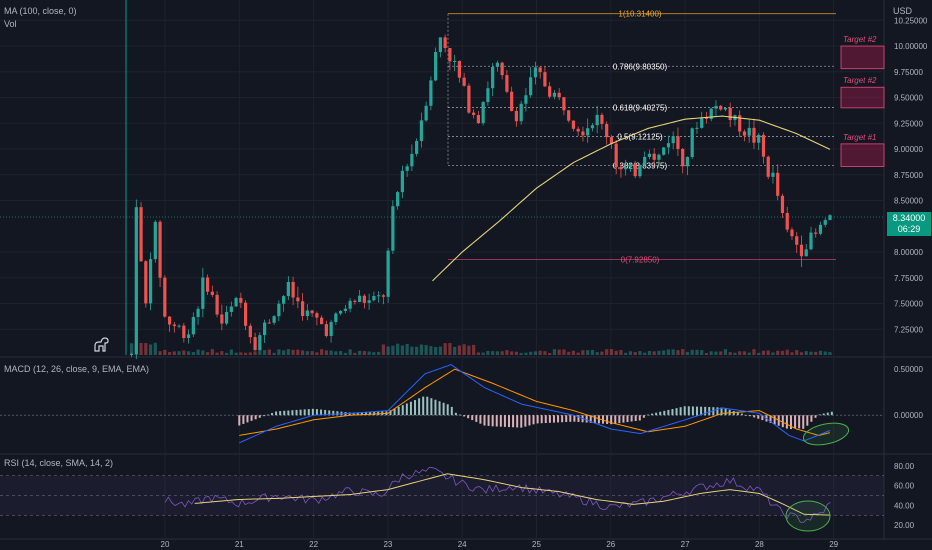  I want to click on target-zone, so click(862, 155).